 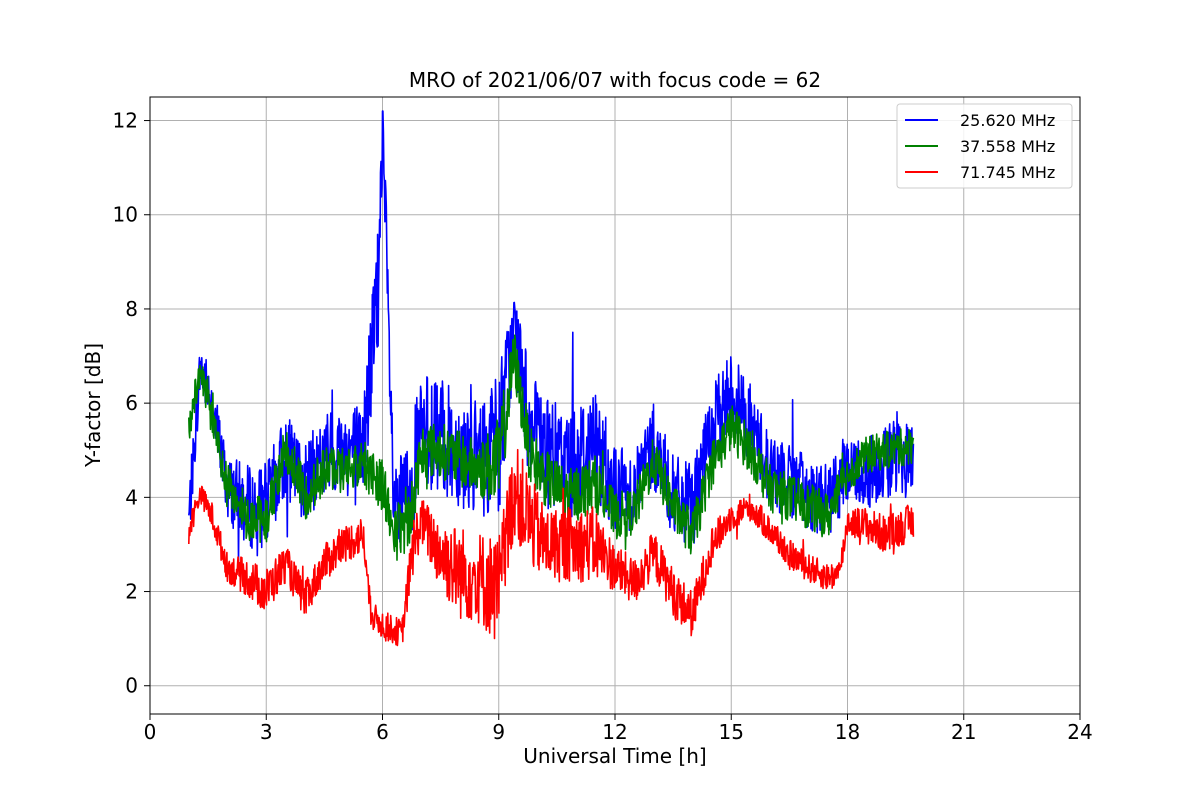 I want to click on chart-title: MRO of 2021/06/07 with focus code = 62, so click(x=615, y=80).